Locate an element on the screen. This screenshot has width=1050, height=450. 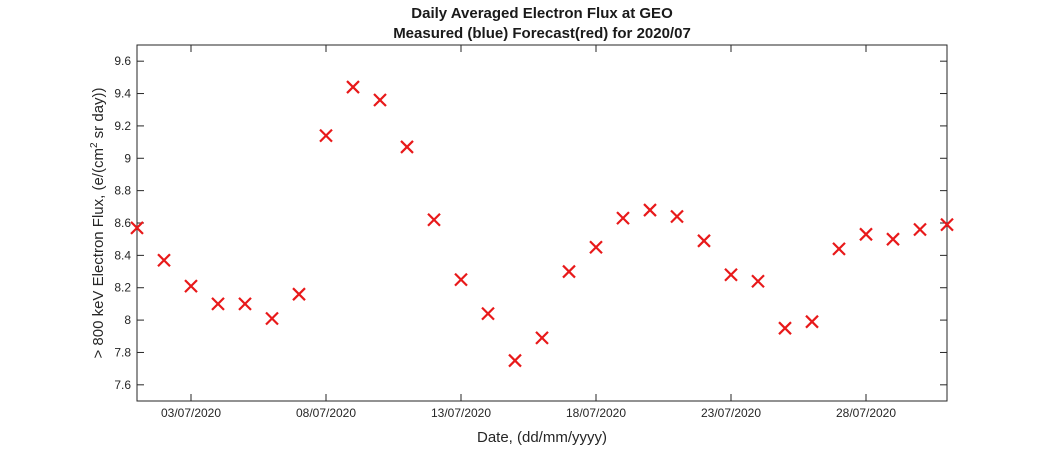
y-tick-label: 8.6 is located at coordinates (122, 223).